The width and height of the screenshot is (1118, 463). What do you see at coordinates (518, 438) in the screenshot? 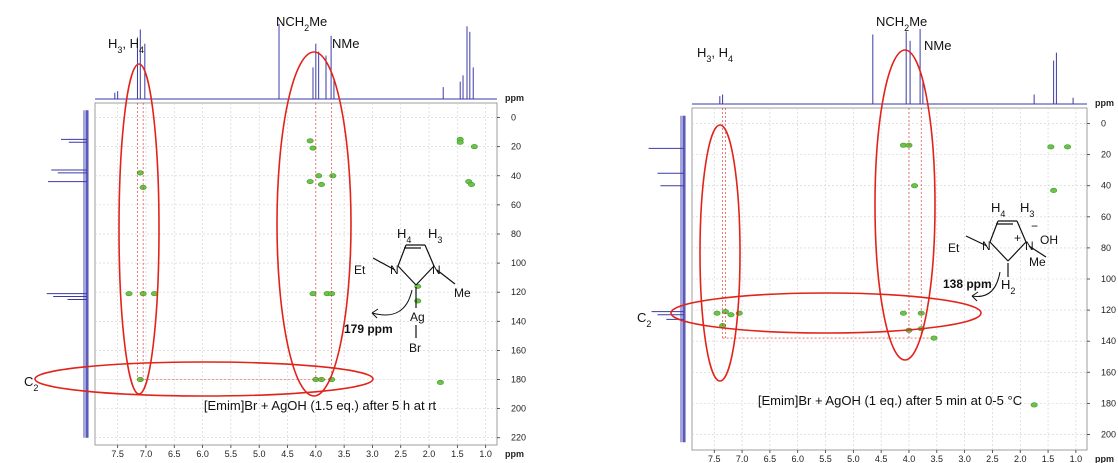
I see `y-tick-label: 220` at bounding box center [518, 438].